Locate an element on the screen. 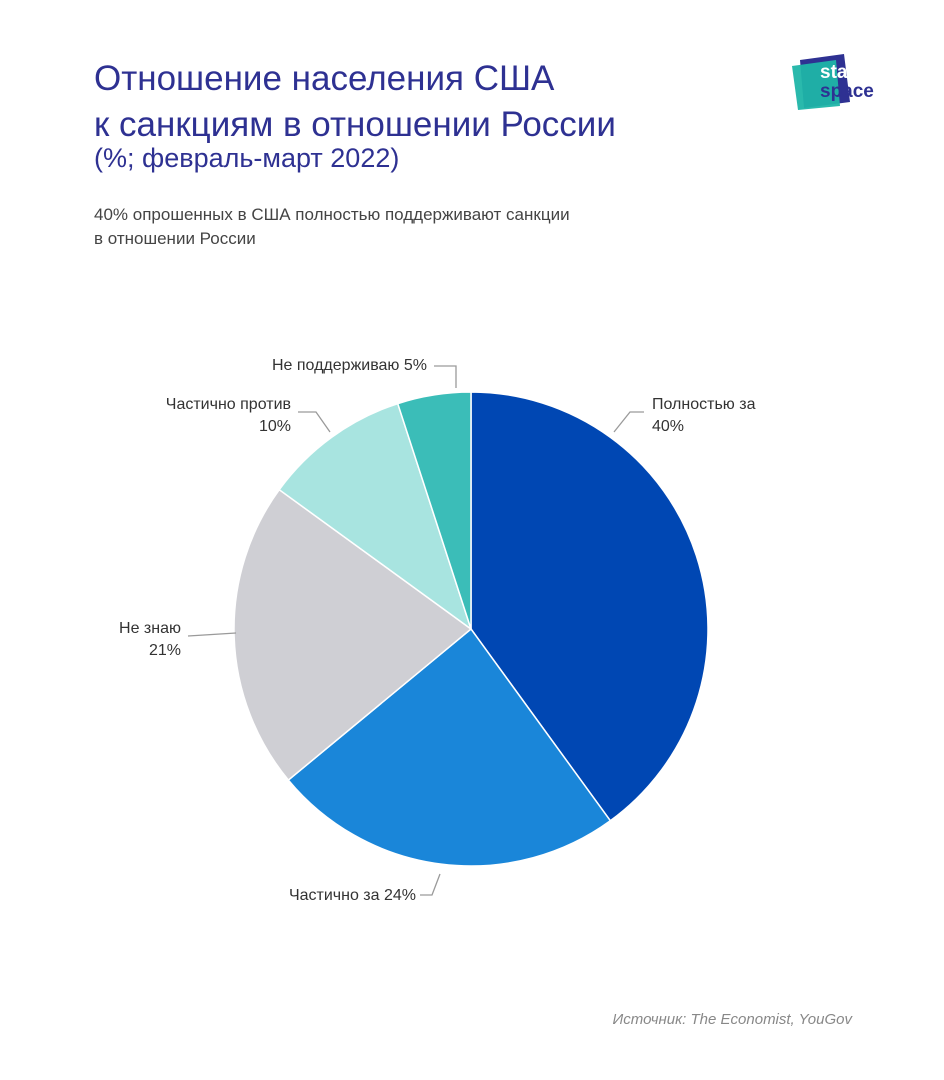  pie-slice-full-for is located at coordinates (589, 606).